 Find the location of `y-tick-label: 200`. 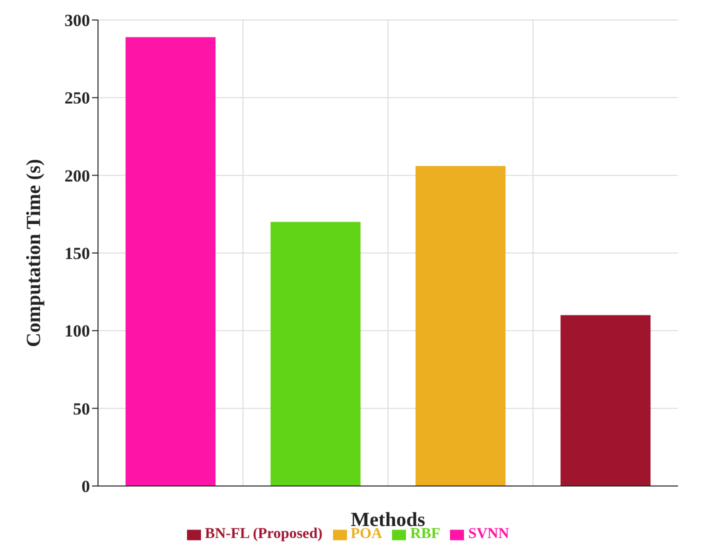

y-tick-label: 200 is located at coordinates (77, 176).